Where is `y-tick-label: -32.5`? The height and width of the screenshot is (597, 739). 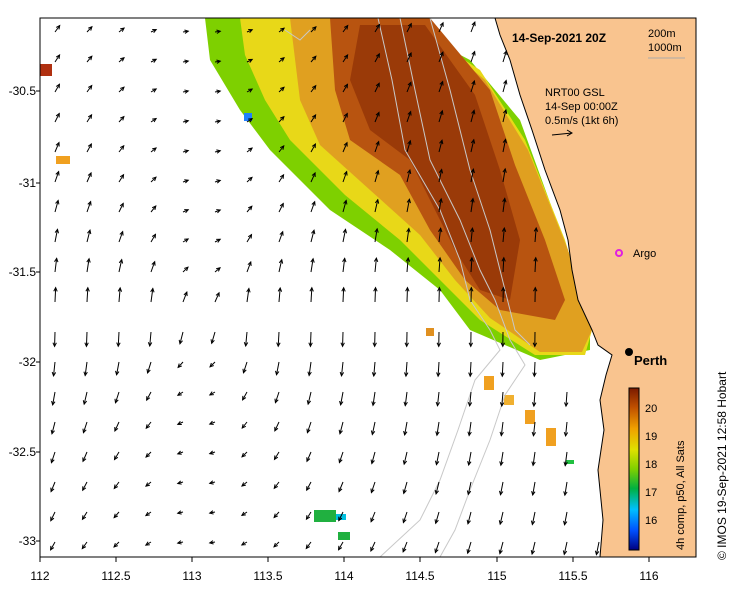
y-tick-label: -32.5 is located at coordinates (23, 452).